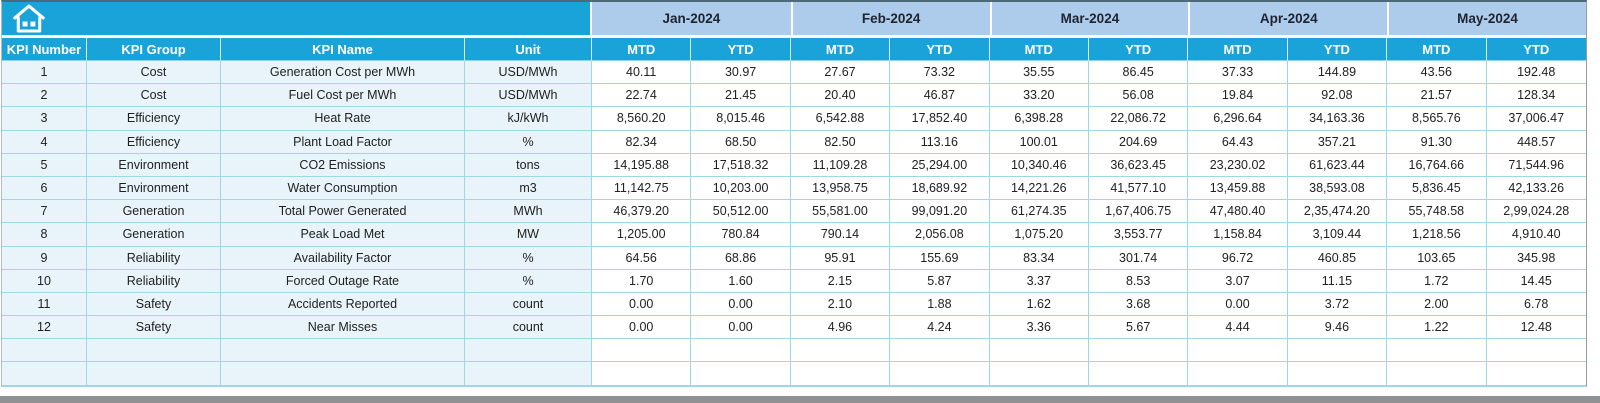 Image resolution: width=1600 pixels, height=403 pixels. What do you see at coordinates (642, 188) in the screenshot?
I see `value-cell: 11,142.75` at bounding box center [642, 188].